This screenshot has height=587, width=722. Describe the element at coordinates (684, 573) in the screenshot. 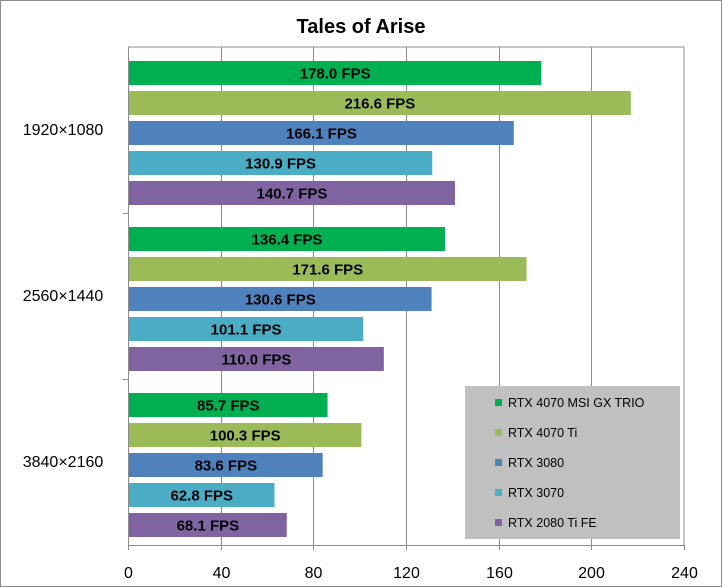

I see `x-tick-label: 240` at that location.